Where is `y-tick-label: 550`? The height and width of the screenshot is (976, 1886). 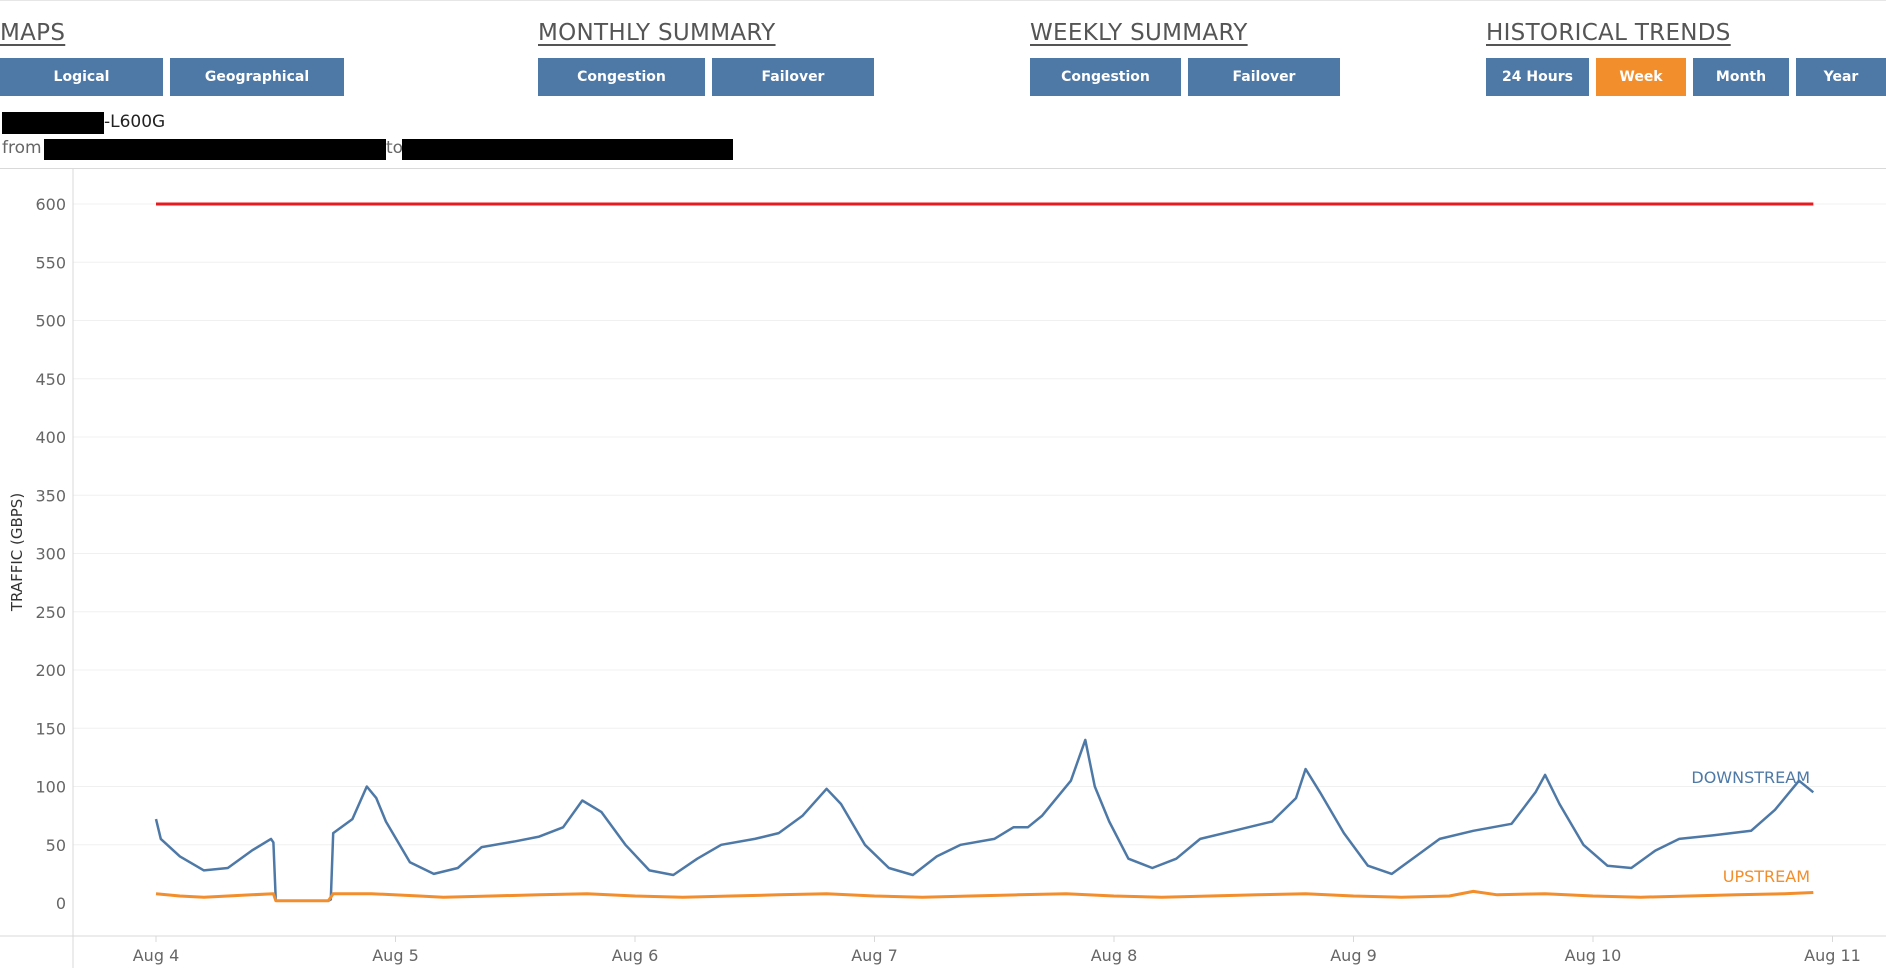 y-tick-label: 550 is located at coordinates (50, 262).